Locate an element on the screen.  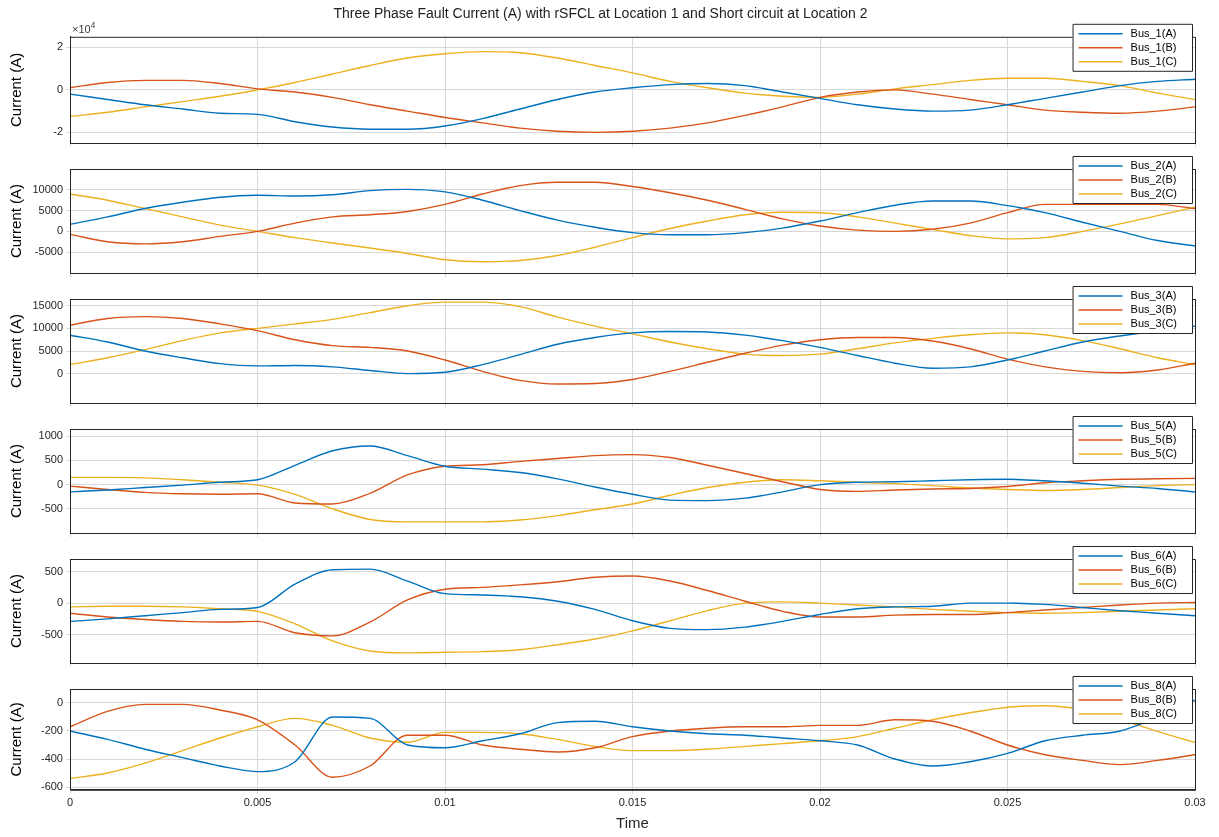
legend-label: Bus_3(A) is located at coordinates (1153, 295).